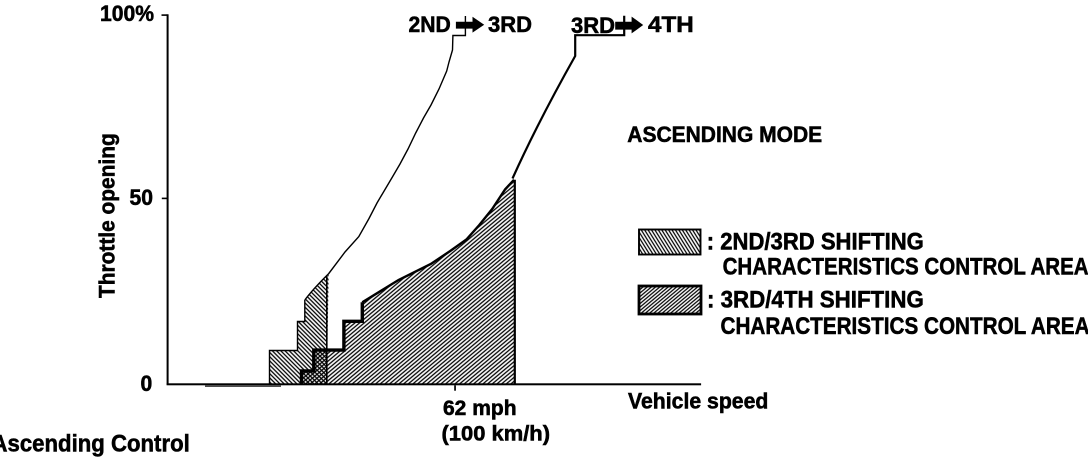  I want to click on svg-text: 62 mph, so click(480, 408).